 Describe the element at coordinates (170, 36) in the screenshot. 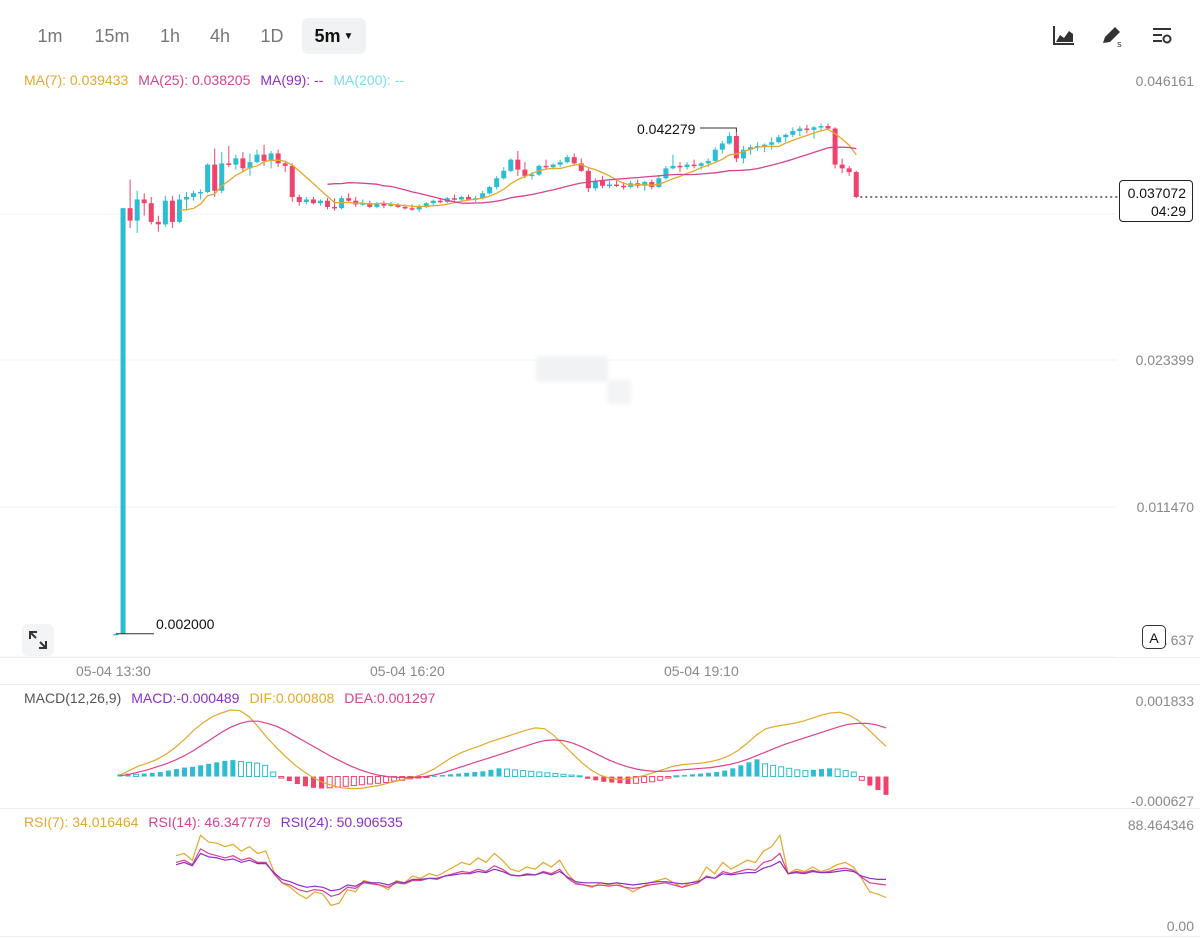

I see `interval-tab-1h: 1h` at that location.